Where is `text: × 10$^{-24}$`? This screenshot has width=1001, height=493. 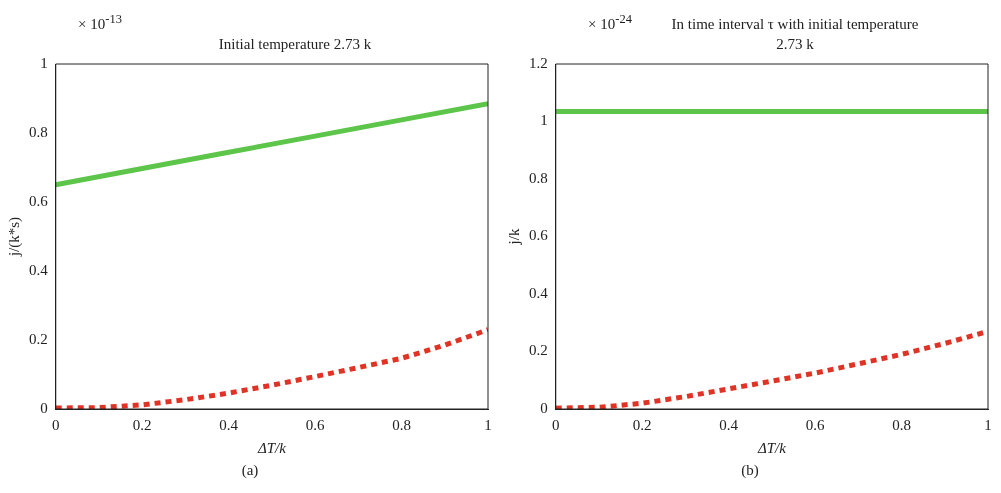
text: × 10$^{-24}$ is located at coordinates (610, 22).